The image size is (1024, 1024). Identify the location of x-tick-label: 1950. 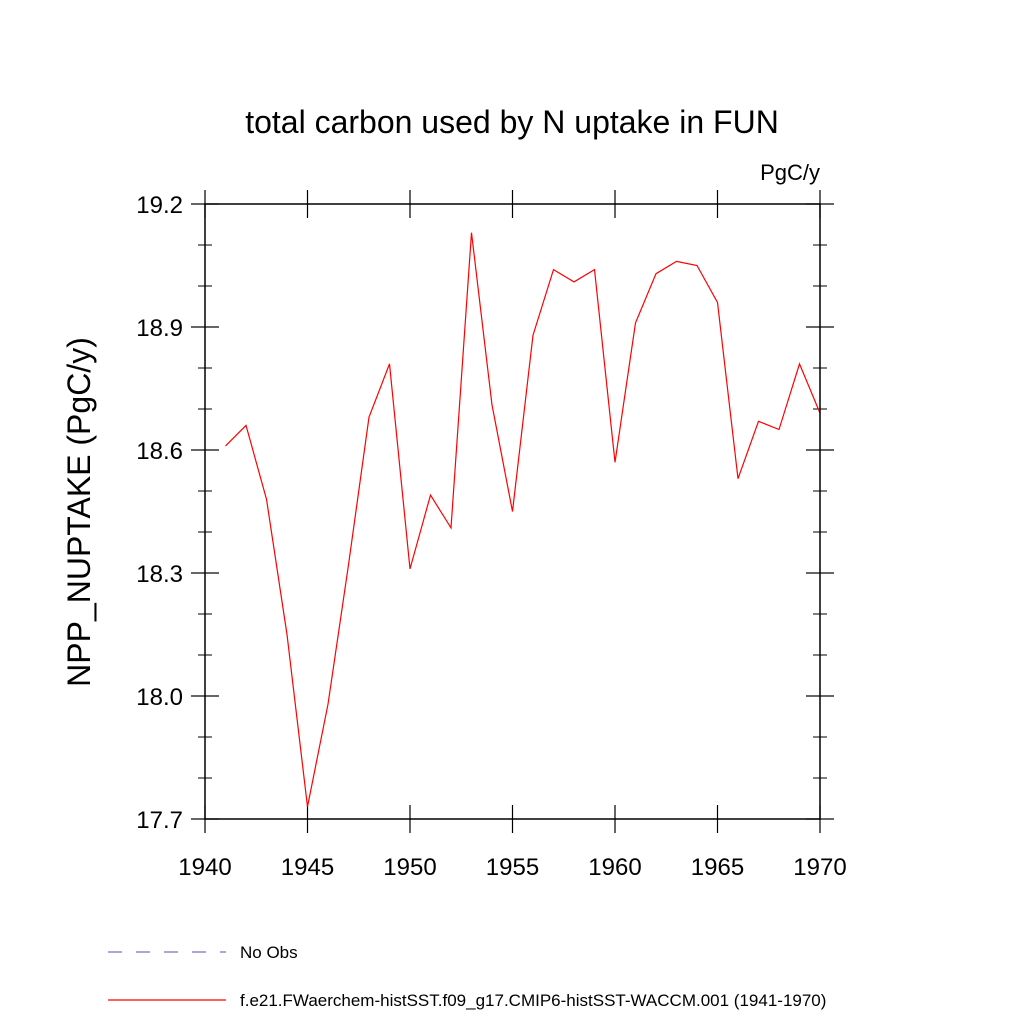
(409, 867).